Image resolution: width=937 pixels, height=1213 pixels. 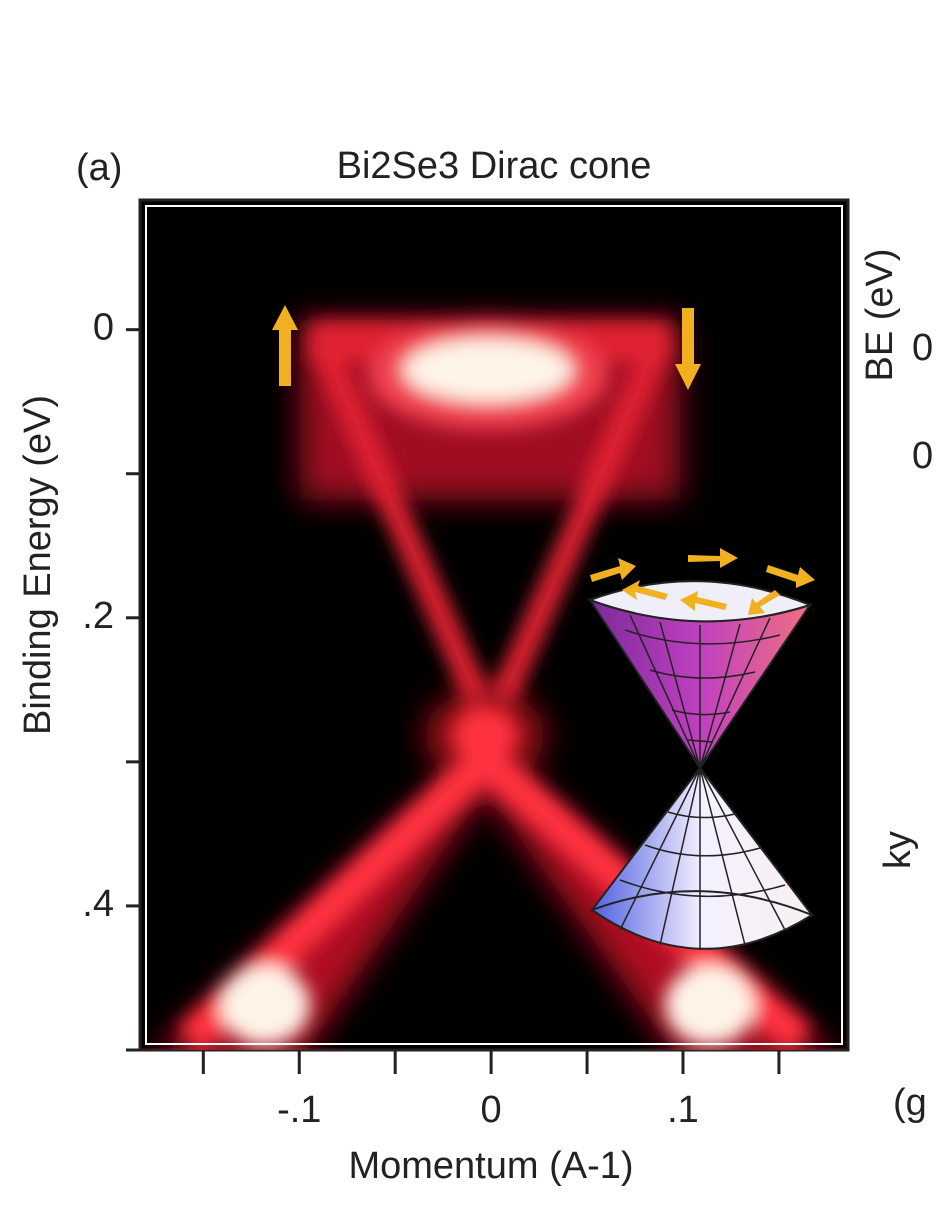 I want to click on x-tick-label: 0, so click(x=491, y=1110).